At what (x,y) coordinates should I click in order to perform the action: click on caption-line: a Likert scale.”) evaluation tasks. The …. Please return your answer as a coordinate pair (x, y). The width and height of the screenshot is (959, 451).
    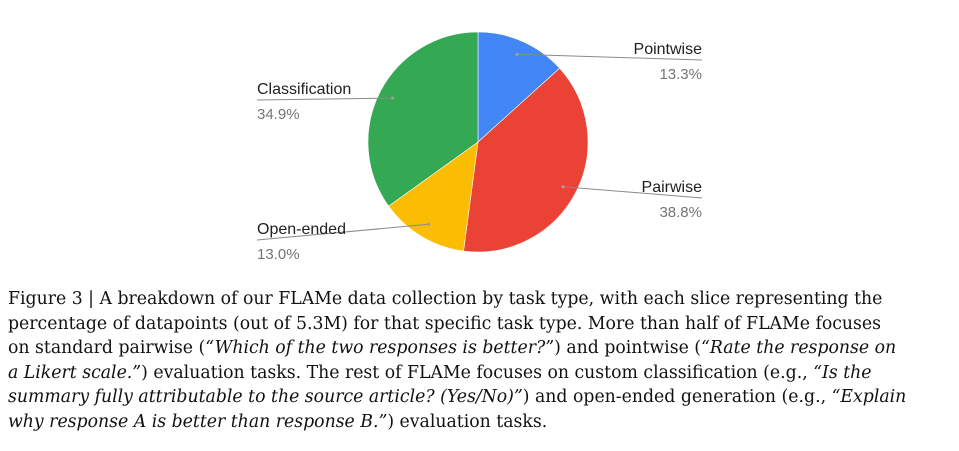
    Looking at the image, I should click on (482, 373).